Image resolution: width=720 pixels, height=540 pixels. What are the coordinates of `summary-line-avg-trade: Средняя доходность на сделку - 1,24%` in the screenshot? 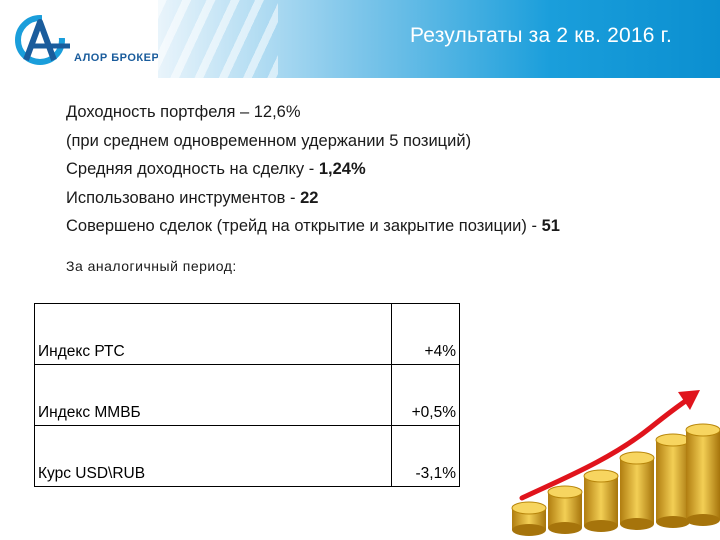 It's located at (216, 169).